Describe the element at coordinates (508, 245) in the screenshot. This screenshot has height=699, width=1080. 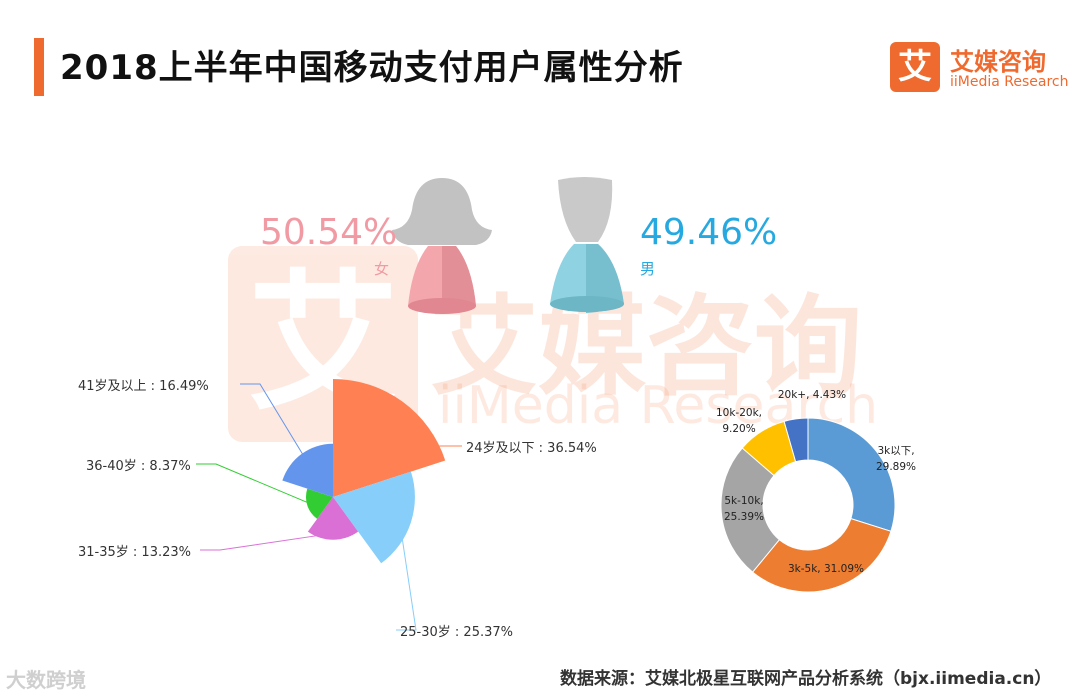
I see `gender-figures` at that location.